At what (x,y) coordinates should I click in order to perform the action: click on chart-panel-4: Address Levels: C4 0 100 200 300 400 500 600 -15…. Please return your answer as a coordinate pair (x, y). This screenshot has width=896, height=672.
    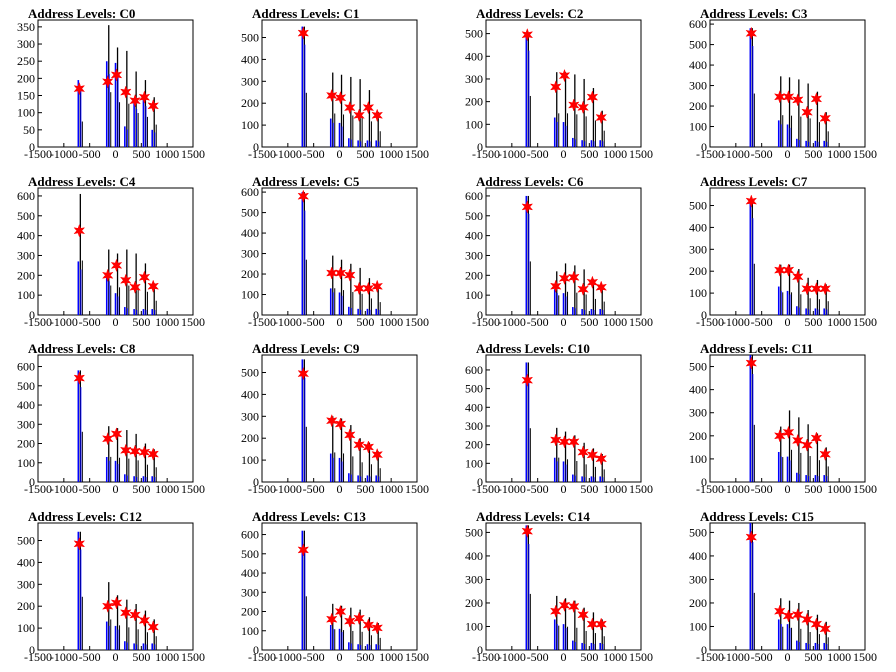
    Looking at the image, I should click on (111, 251).